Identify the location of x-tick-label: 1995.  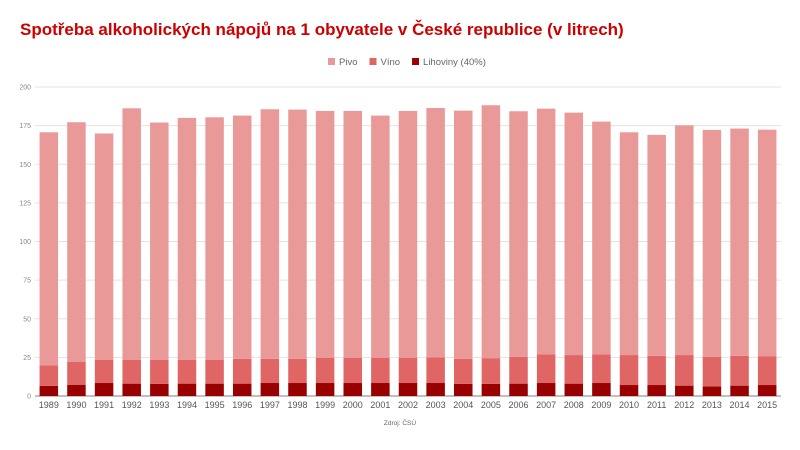
(215, 405).